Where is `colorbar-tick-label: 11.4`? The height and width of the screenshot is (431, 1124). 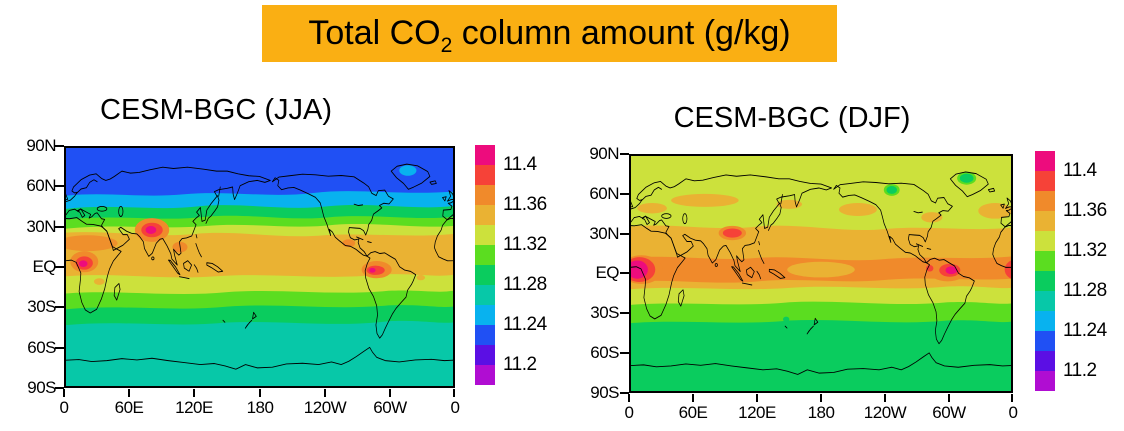
colorbar-tick-label: 11.4 is located at coordinates (1080, 170).